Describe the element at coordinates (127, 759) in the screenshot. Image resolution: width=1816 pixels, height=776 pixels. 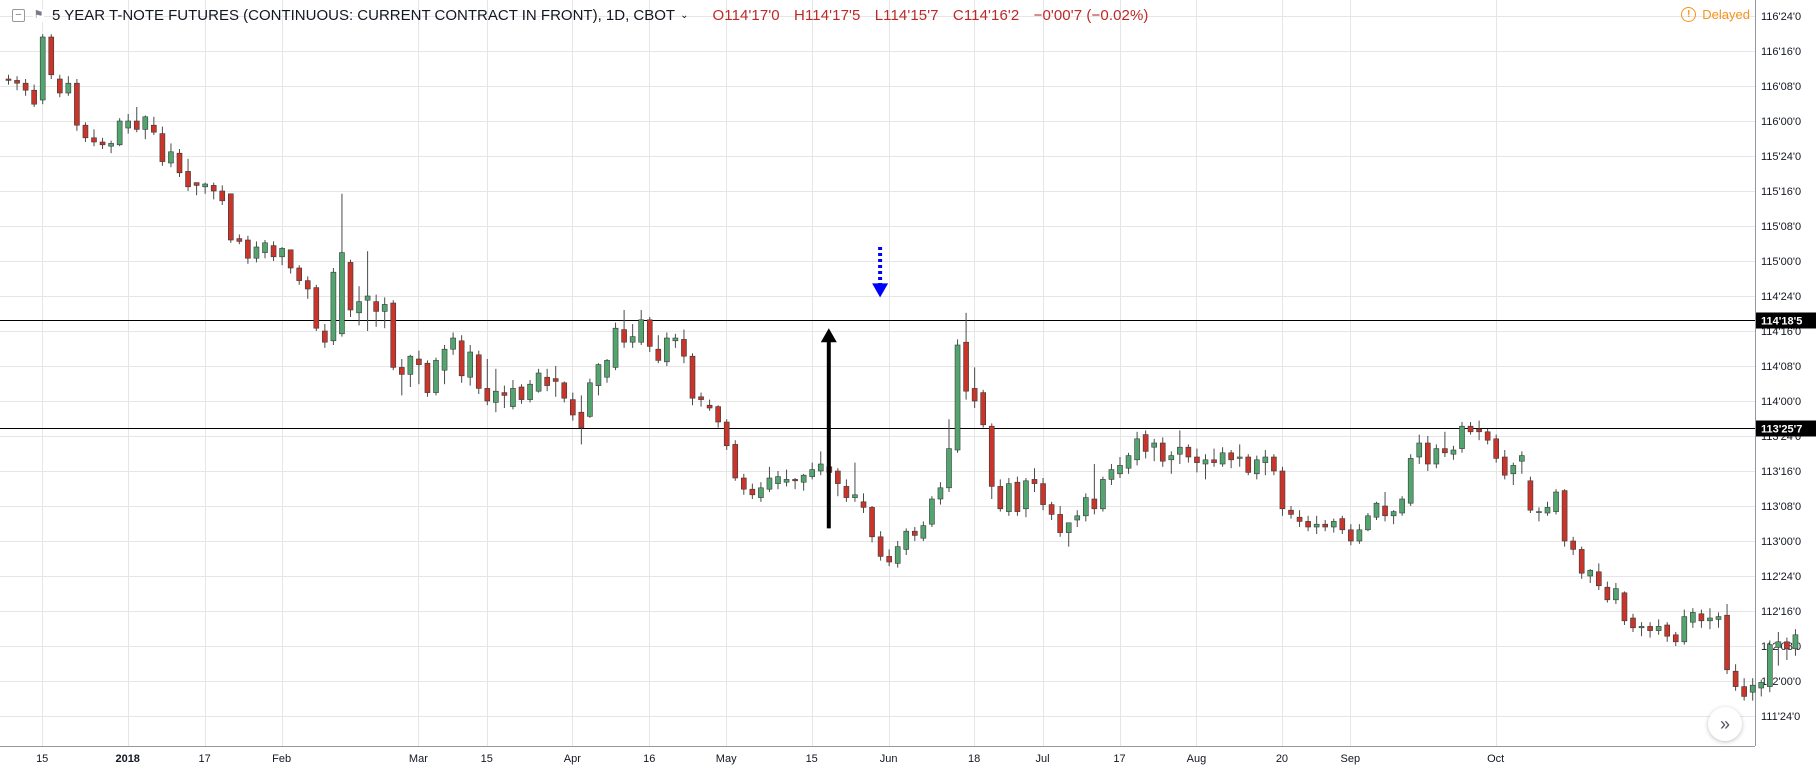
I see `x-tick-label: 2018` at that location.